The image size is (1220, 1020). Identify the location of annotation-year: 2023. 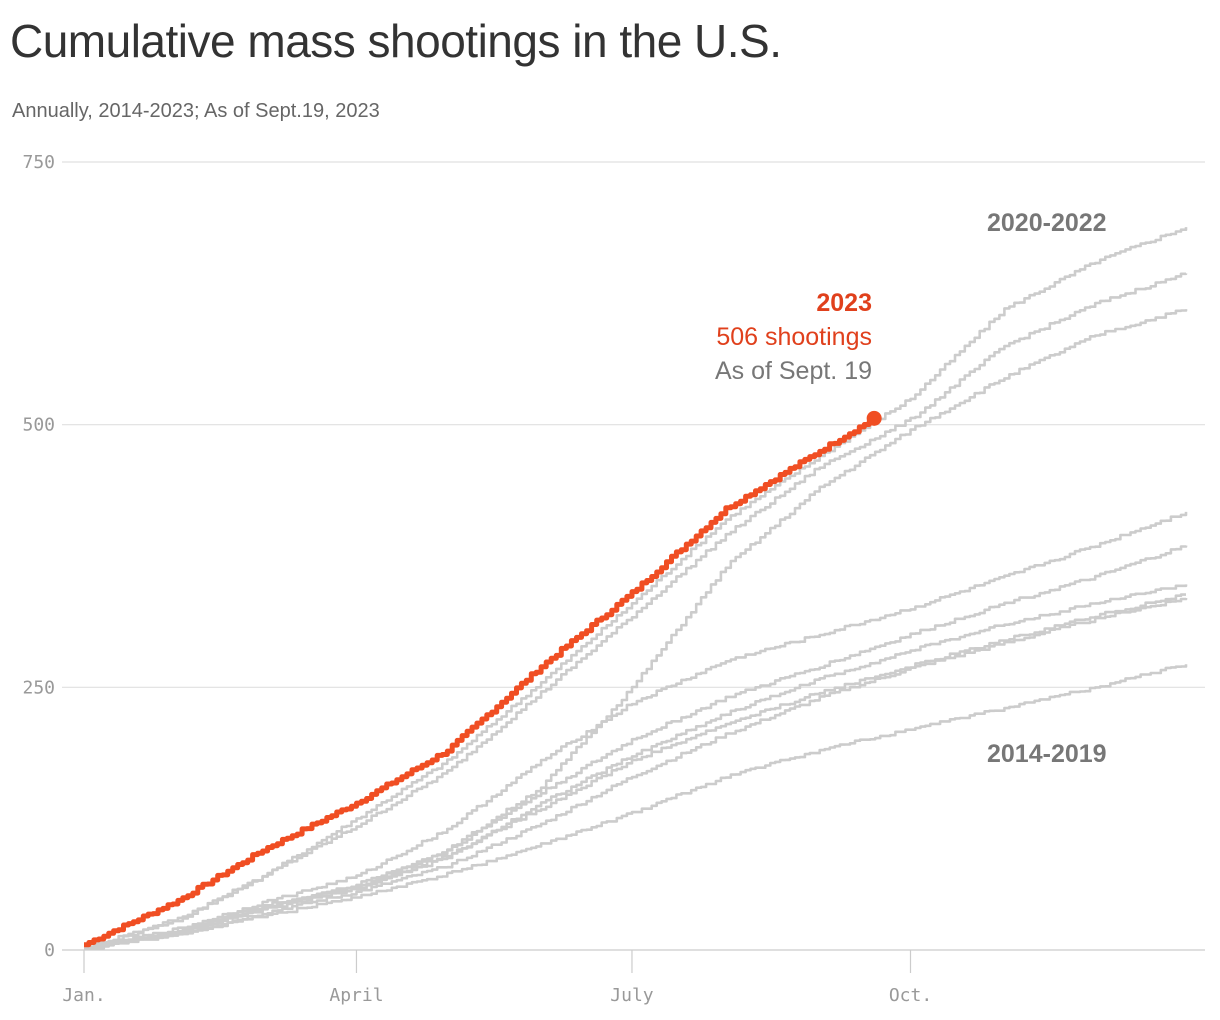
(844, 303).